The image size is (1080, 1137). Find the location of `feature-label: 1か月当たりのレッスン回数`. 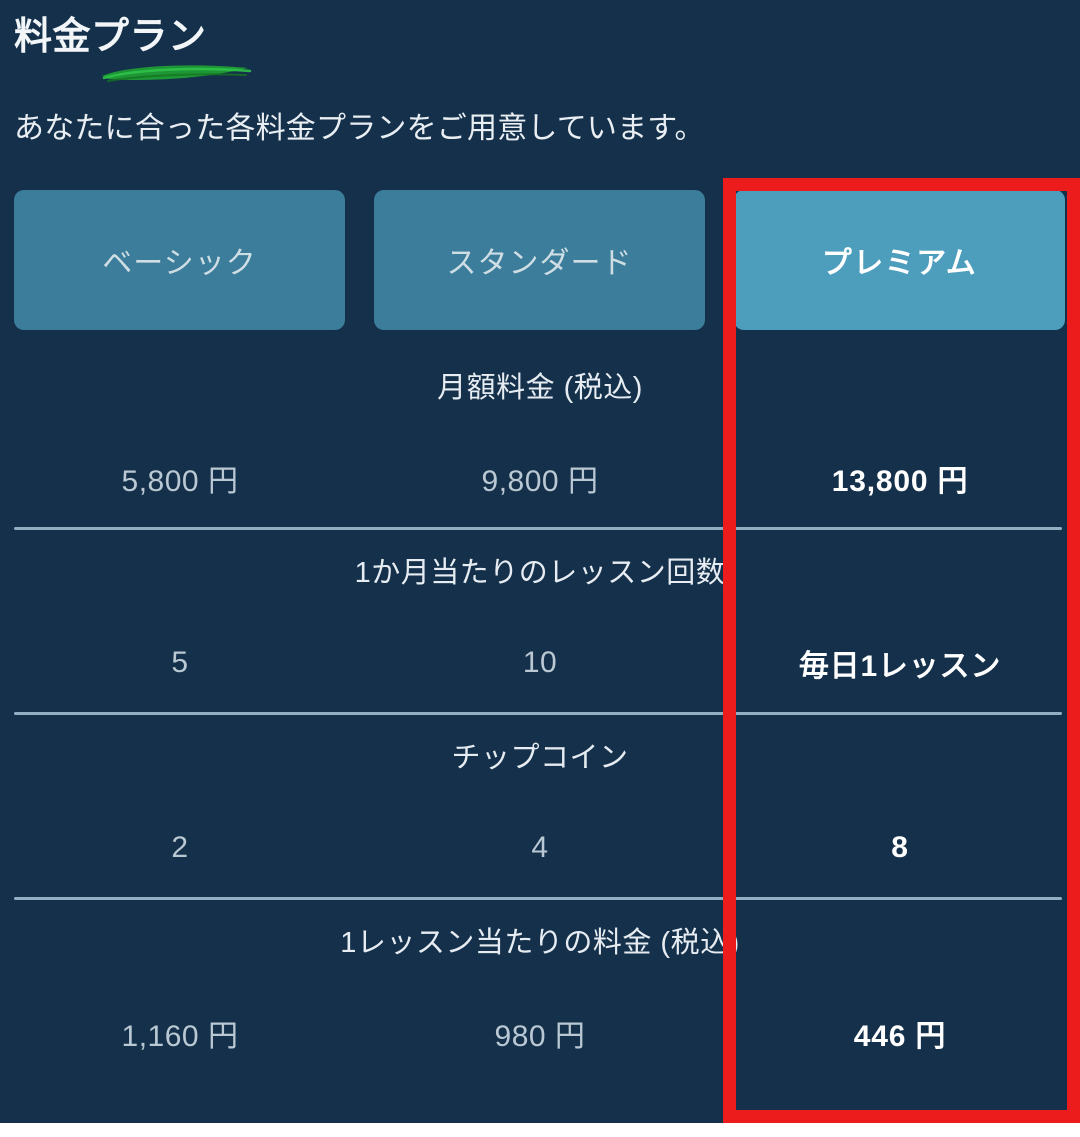

feature-label: 1か月当たりのレッスン回数 is located at coordinates (540, 573).